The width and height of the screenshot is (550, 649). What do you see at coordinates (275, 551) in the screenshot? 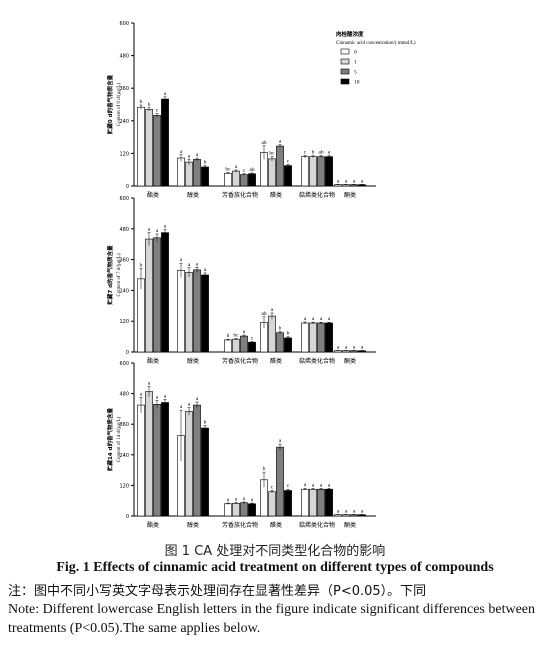
I see `figure-caption-zh: 图 1 CA 处理对不同类型化合物的影响` at bounding box center [275, 551].